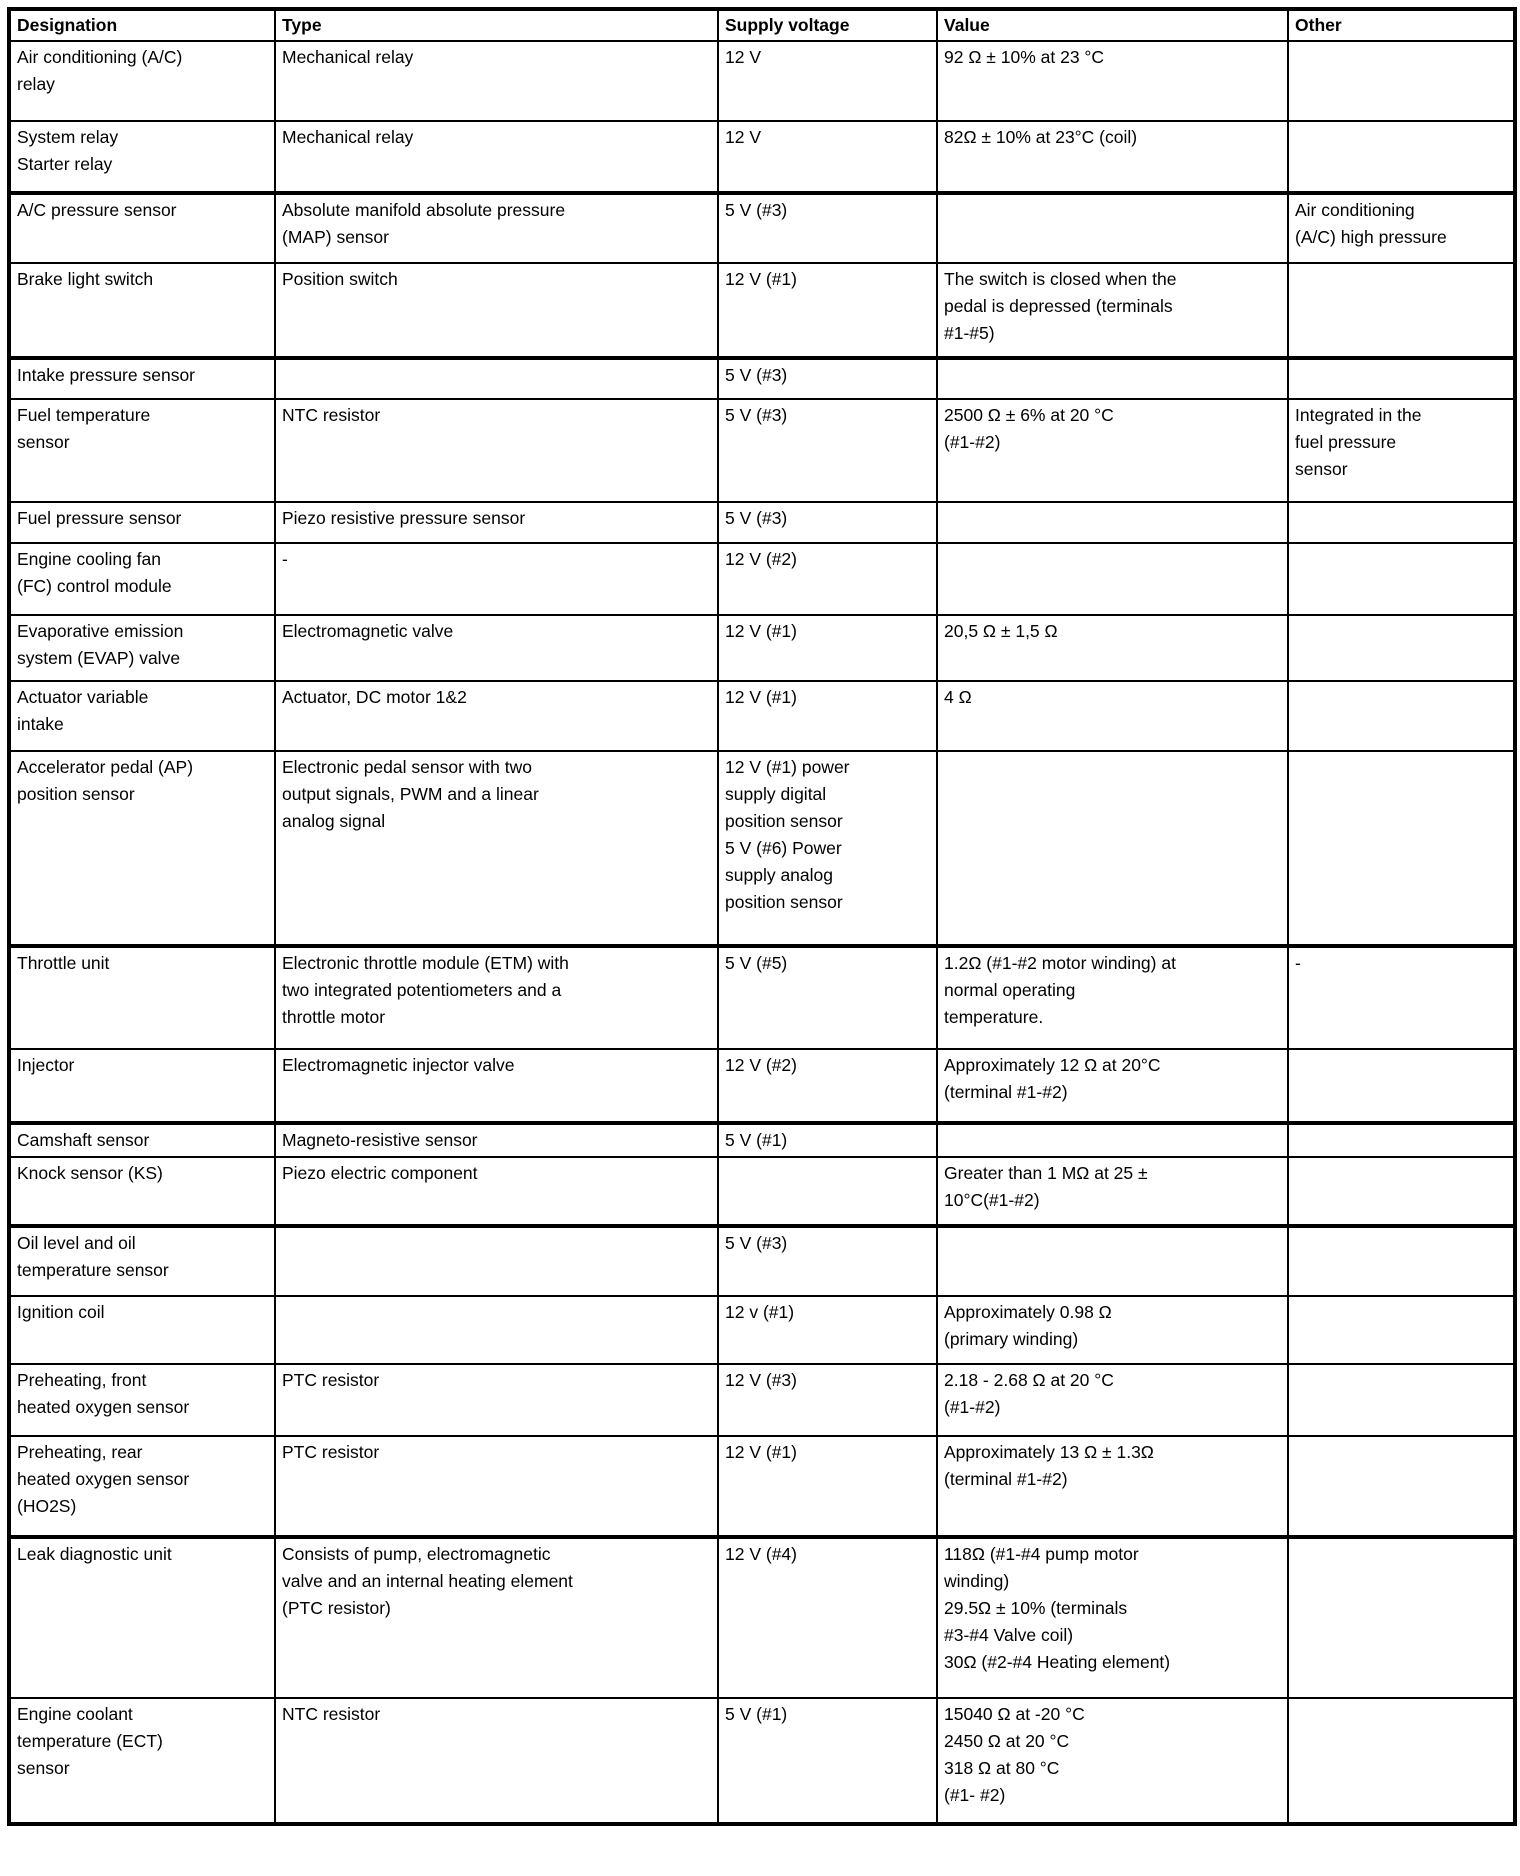 This screenshot has width=1520, height=1876. Describe the element at coordinates (1401, 227) in the screenshot. I see `cell-other: Air conditioning (A/C) high pressure` at that location.